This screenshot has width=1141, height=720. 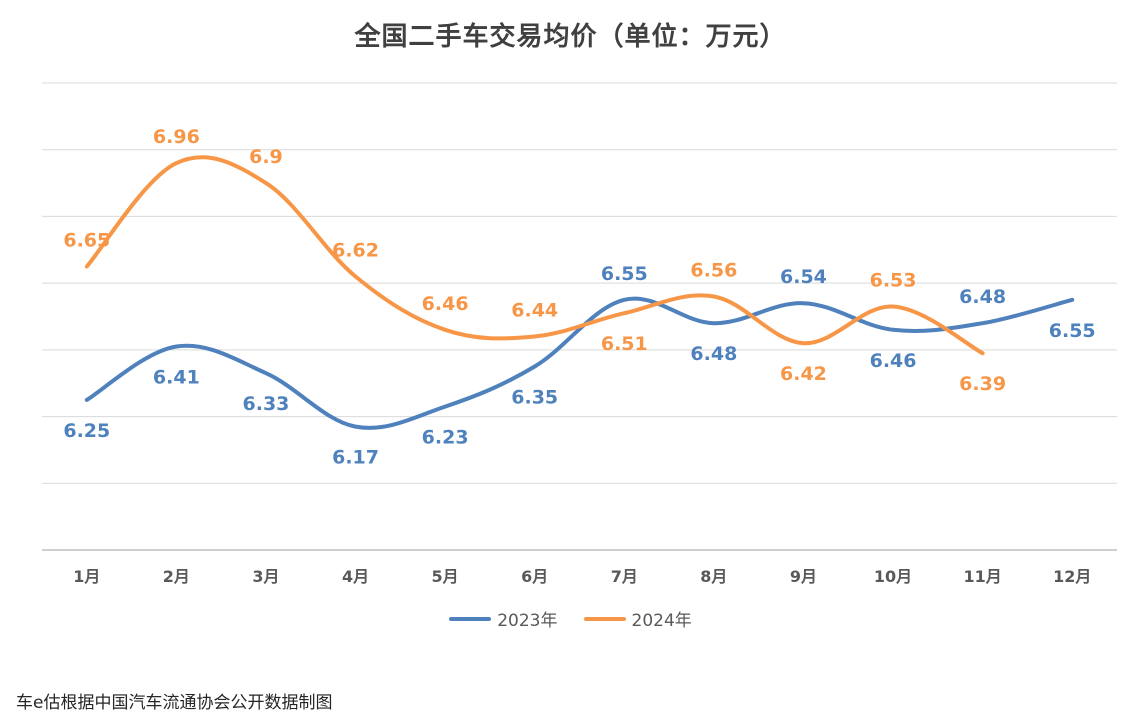 I want to click on x-tick-label: 4月, so click(x=355, y=576).